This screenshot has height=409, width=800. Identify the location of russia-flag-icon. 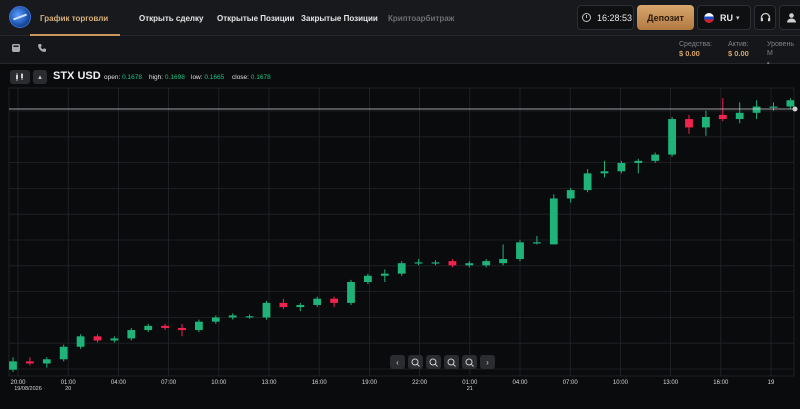
(709, 17).